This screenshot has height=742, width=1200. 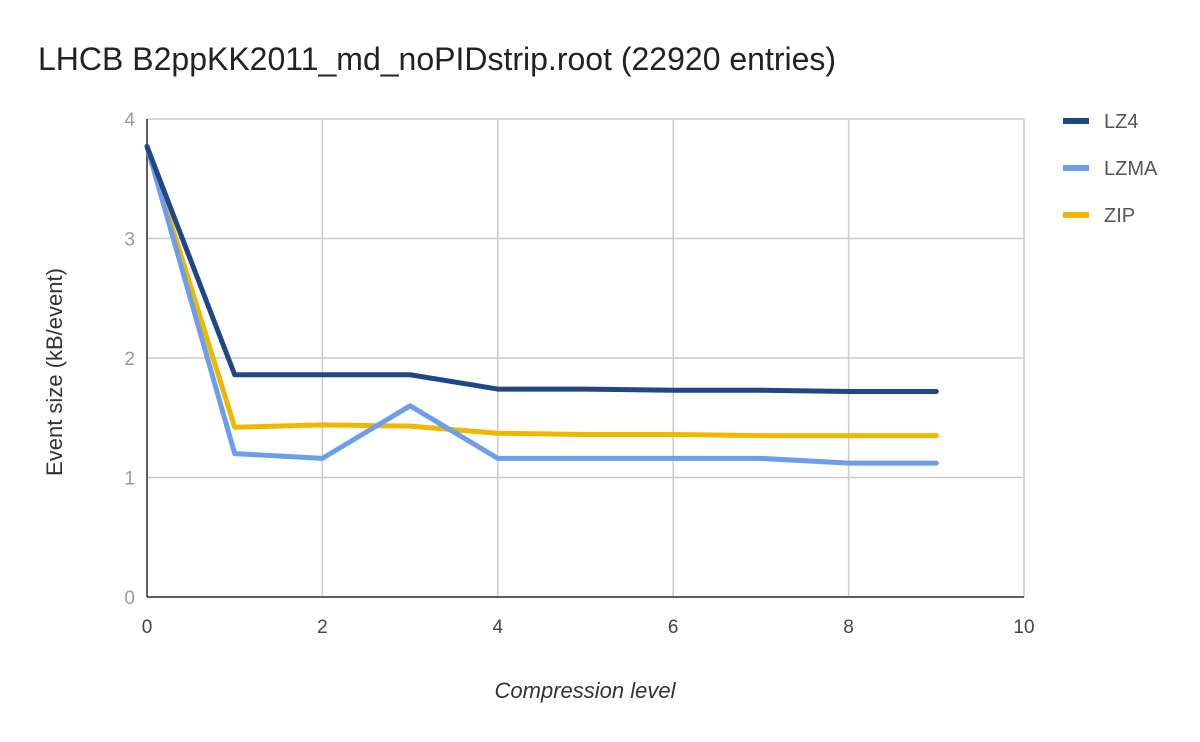 What do you see at coordinates (588, 627) in the screenshot?
I see `x-axis-ticks: 0 2 4 6 8 10` at bounding box center [588, 627].